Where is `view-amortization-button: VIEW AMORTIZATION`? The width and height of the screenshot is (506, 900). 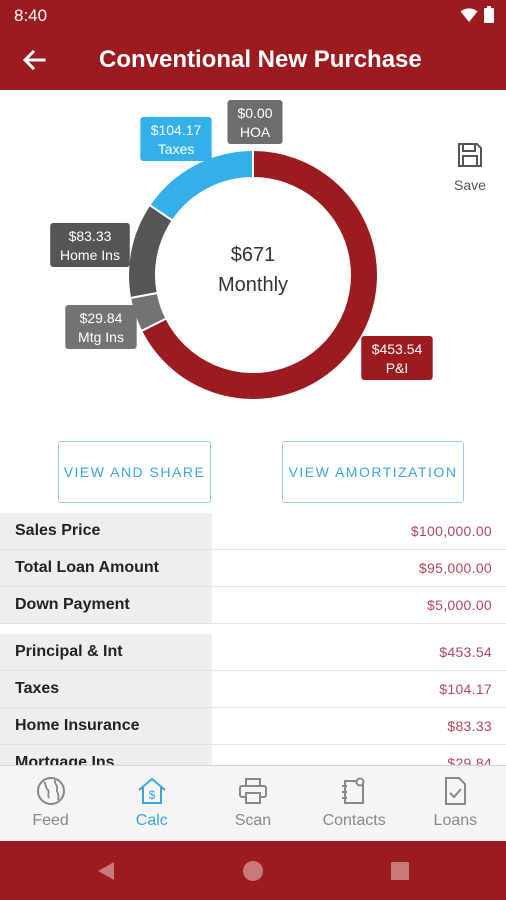
view-amortization-button: VIEW AMORTIZATION is located at coordinates (373, 472).